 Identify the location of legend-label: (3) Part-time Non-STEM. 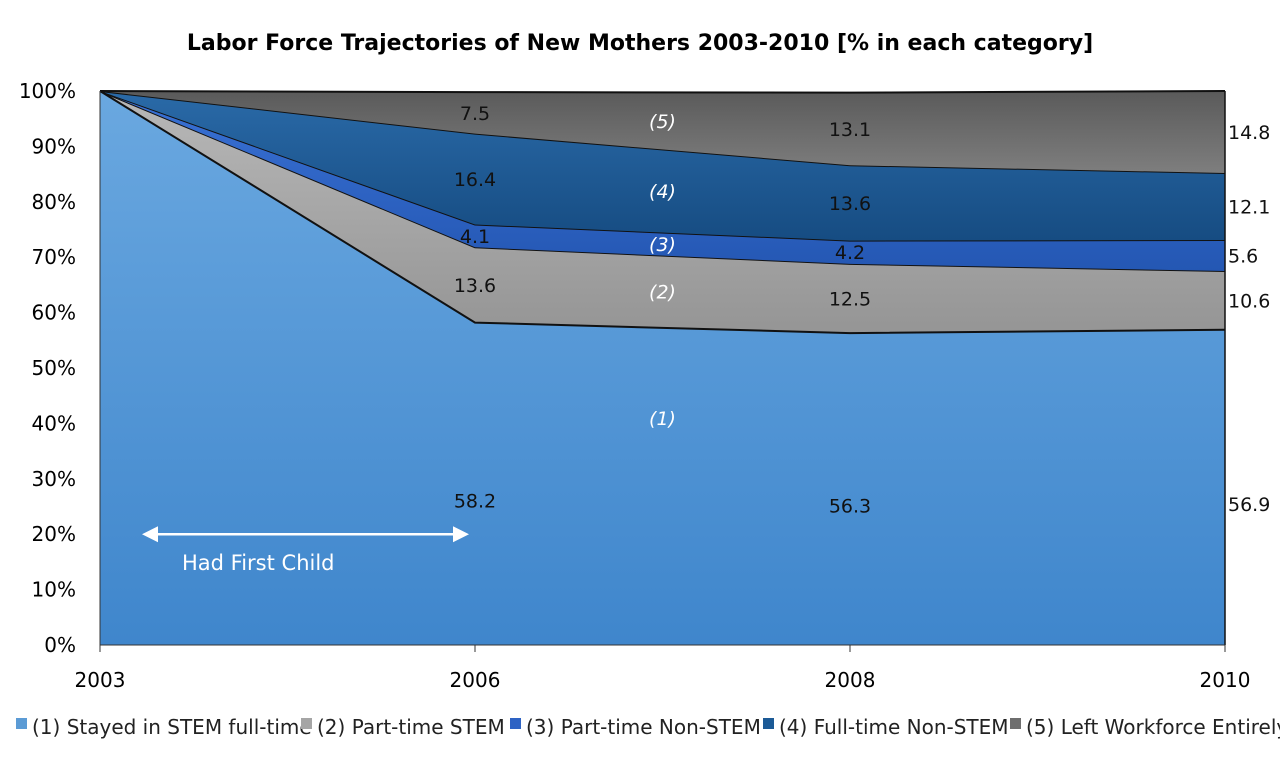
(643, 727).